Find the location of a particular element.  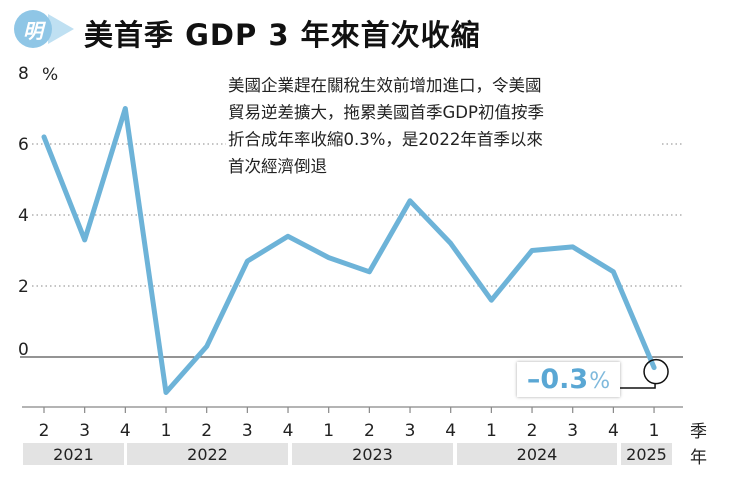

x-suffix-quarter: 季 is located at coordinates (698, 432).